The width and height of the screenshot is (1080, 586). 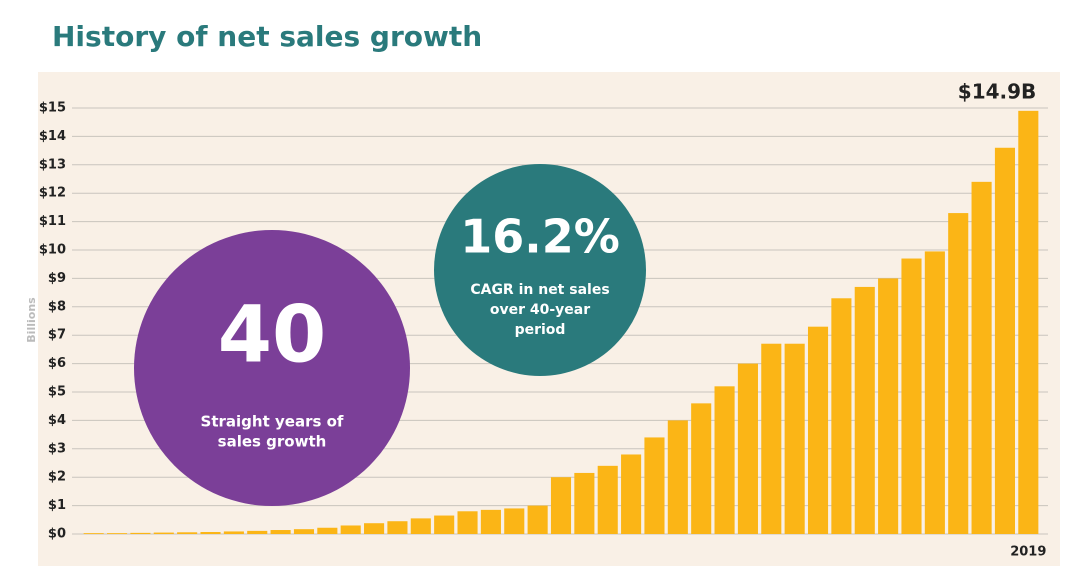 I want to click on y-axis-label: Billions, so click(x=31, y=320).